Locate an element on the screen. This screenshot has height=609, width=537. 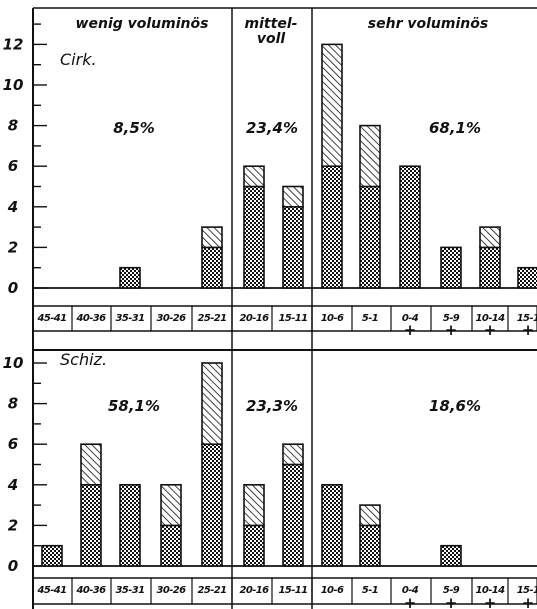
panel-label: Cirk. is located at coordinates (78, 59).